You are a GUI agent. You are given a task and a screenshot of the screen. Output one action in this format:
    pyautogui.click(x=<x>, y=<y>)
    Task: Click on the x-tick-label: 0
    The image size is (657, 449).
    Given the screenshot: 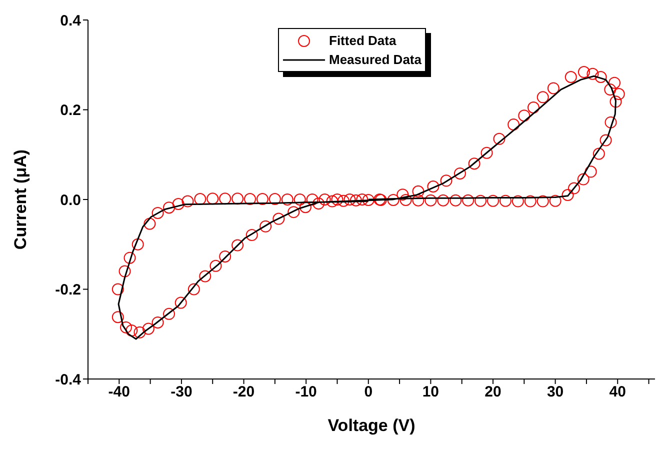 What is the action you would take?
    pyautogui.click(x=368, y=392)
    